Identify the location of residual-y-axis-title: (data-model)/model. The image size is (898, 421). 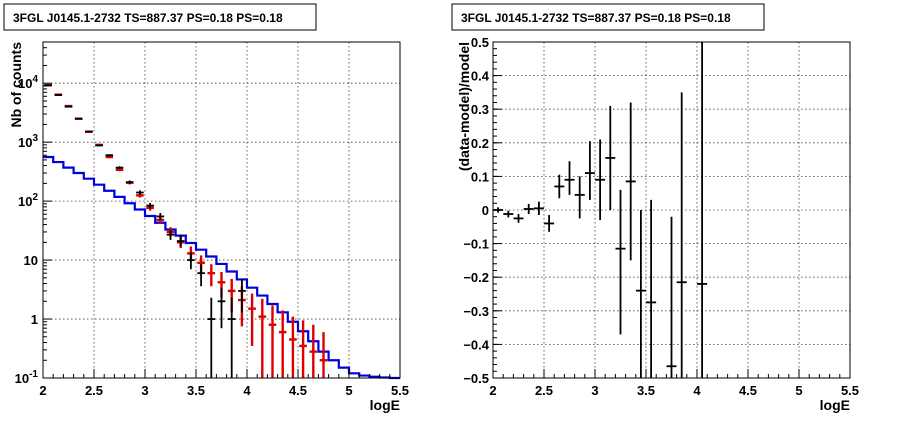
(464, 106).